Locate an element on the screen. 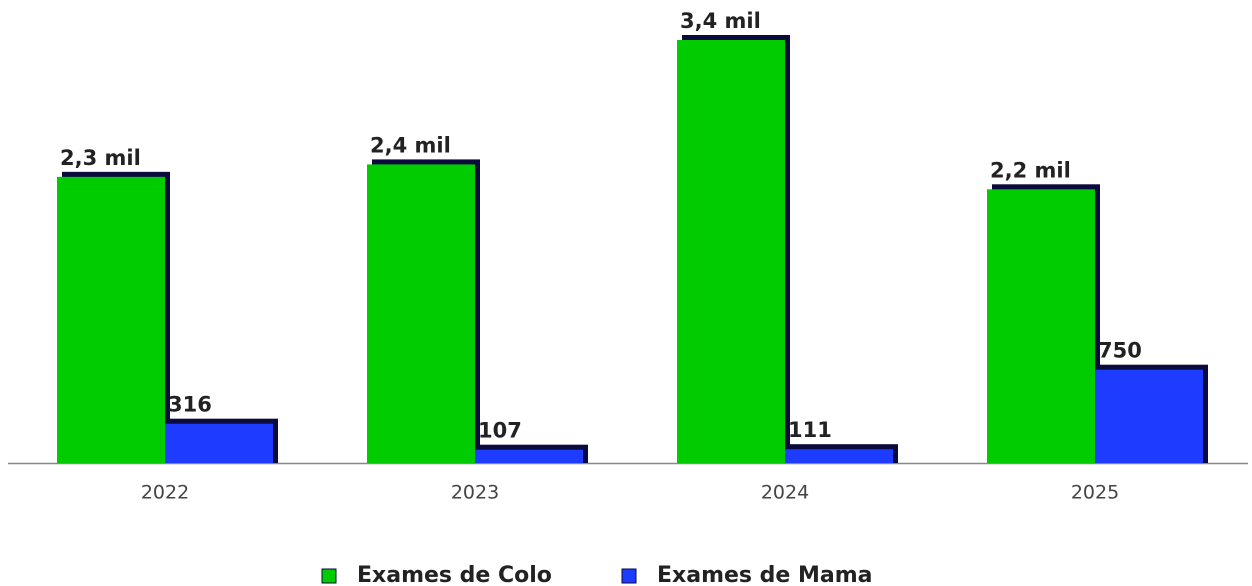 This screenshot has width=1252, height=586. legend-label: Exames de Mama is located at coordinates (765, 574).